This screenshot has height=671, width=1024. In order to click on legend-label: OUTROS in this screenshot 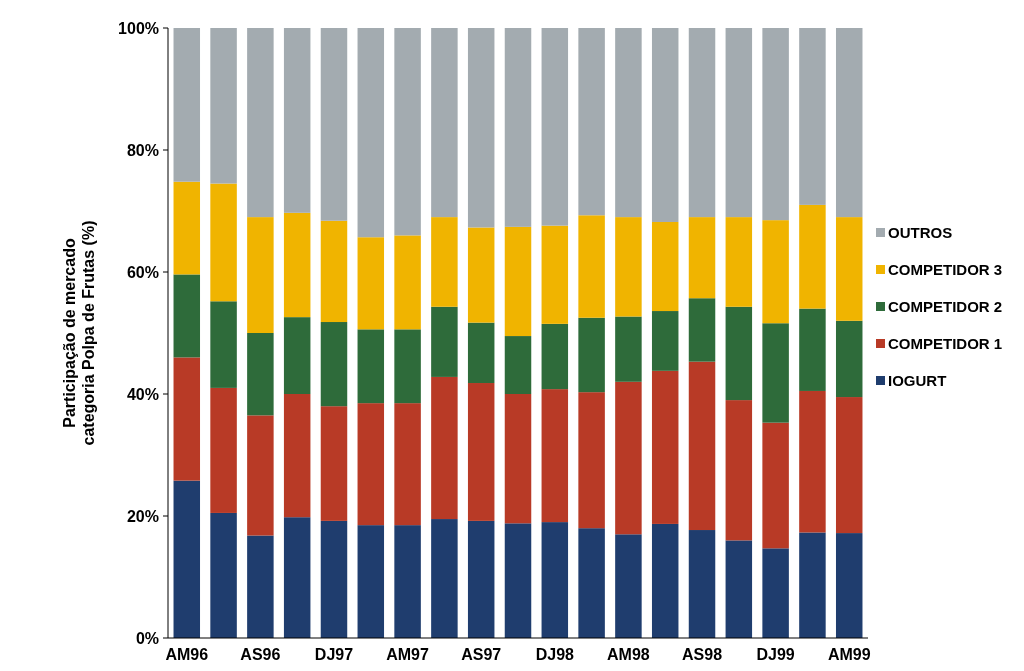, I will do `click(920, 233)`.